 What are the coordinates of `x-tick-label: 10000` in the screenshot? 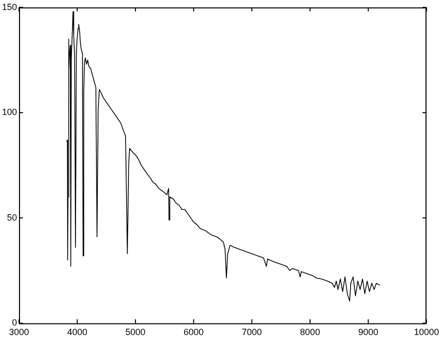 It's located at (426, 332).